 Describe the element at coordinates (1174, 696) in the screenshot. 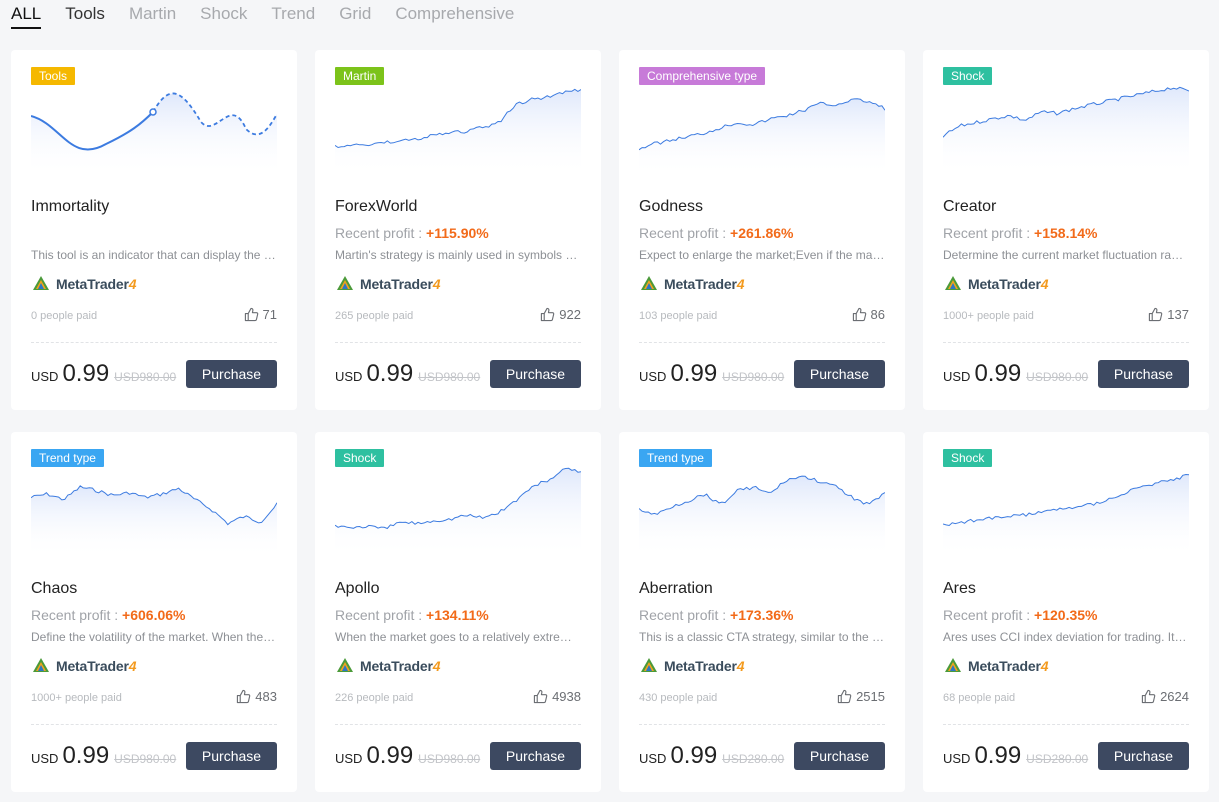

I see `like-count: 2624` at that location.